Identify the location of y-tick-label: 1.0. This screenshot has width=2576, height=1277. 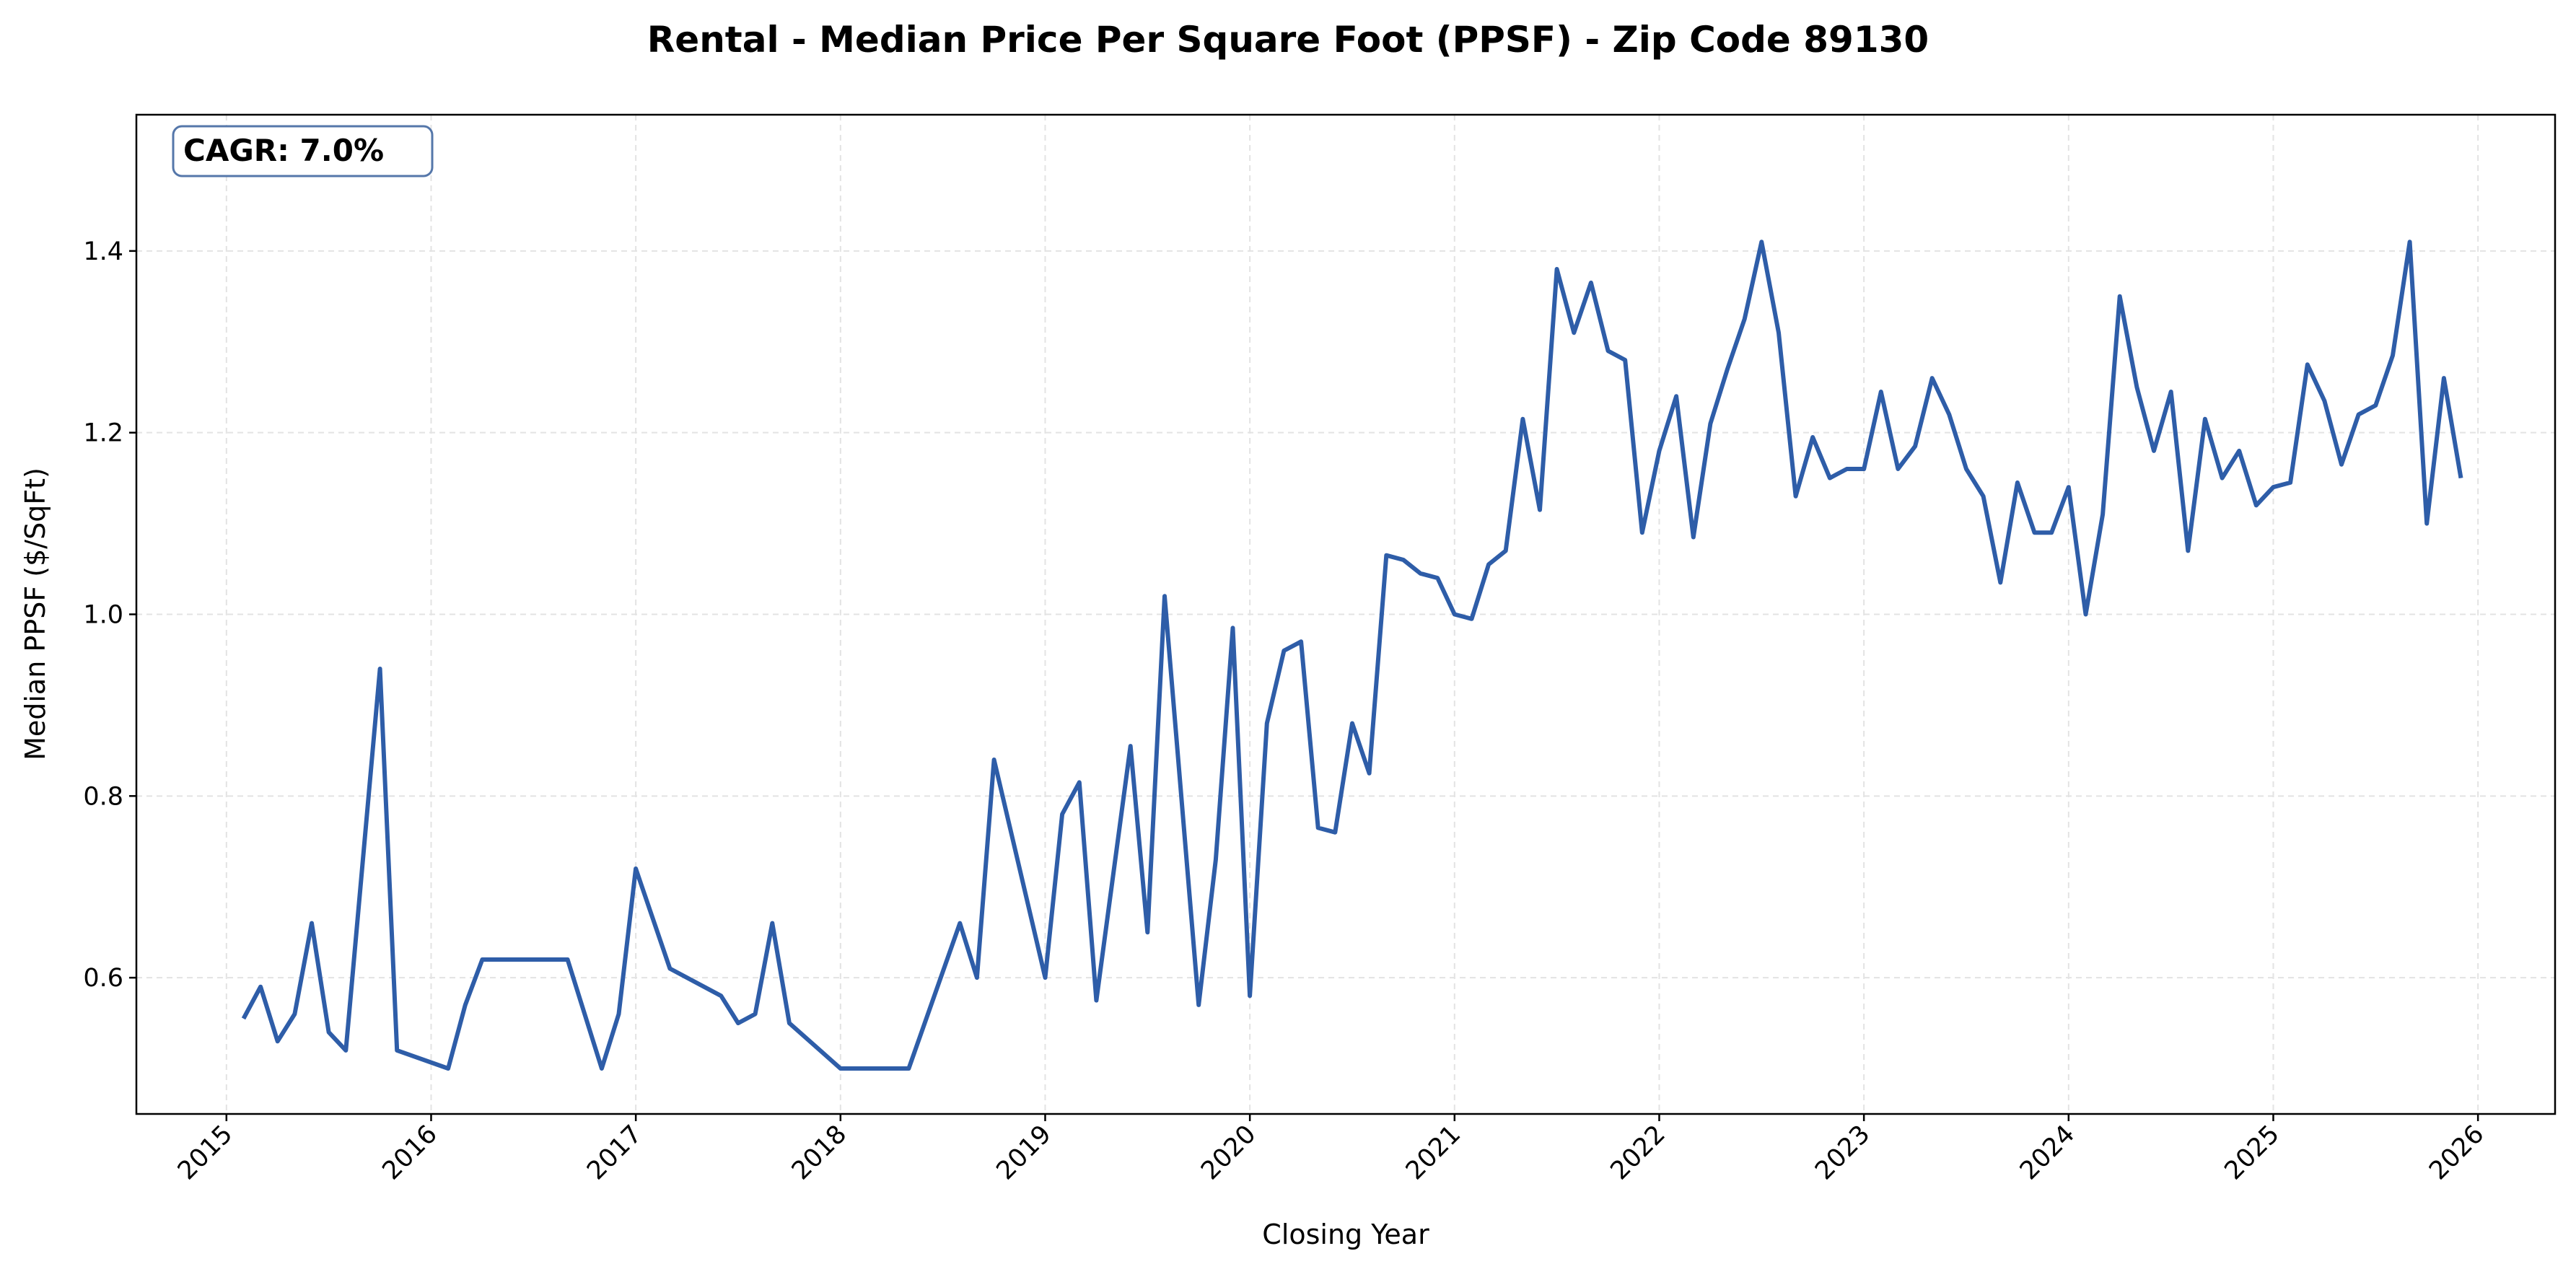
(103, 615).